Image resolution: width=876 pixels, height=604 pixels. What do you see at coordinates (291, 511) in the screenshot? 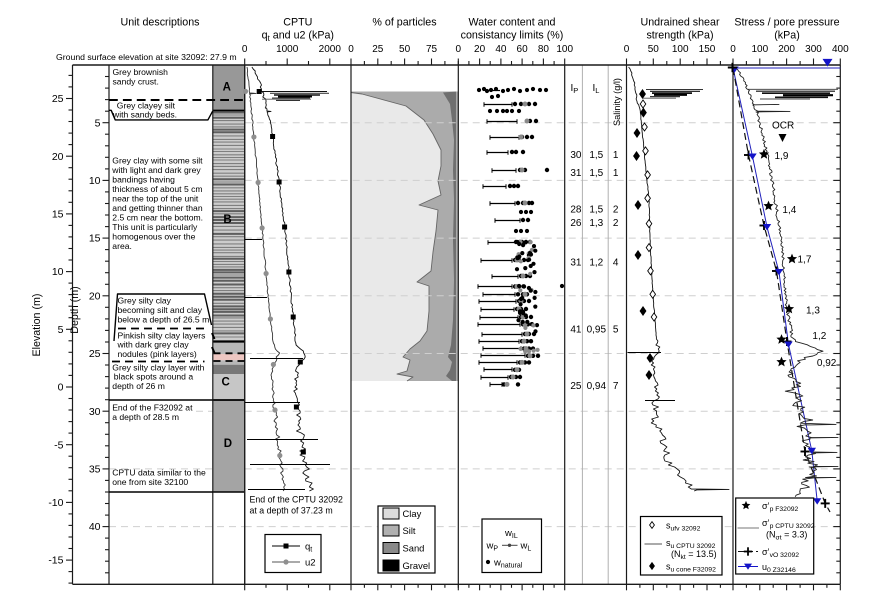
I see `svg-text: at a depth of 37.23 m` at bounding box center [291, 511].